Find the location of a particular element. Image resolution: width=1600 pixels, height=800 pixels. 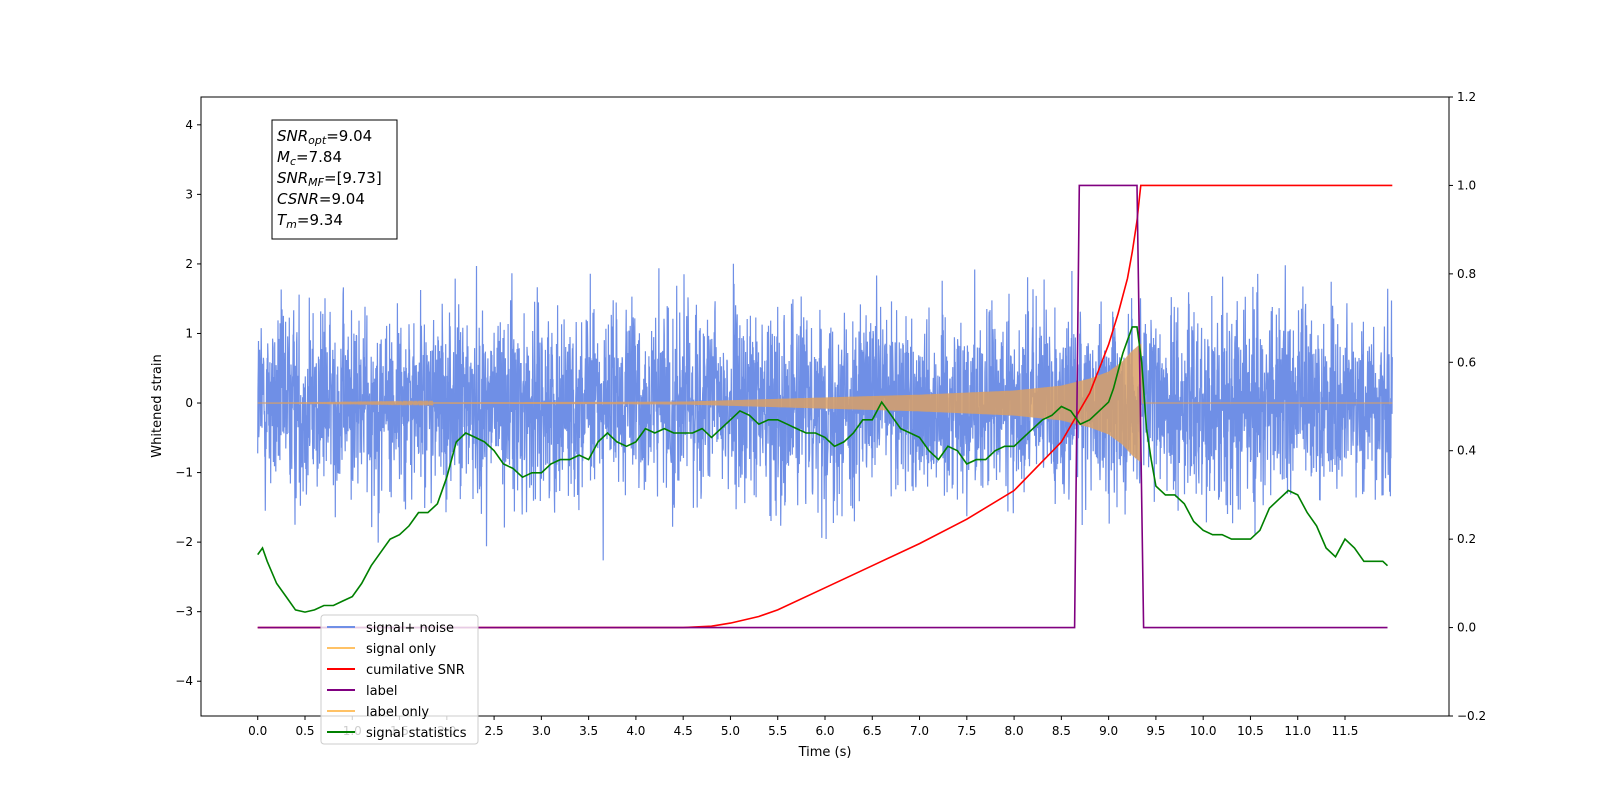

x-tick-label: 3.5 is located at coordinates (588, 731).